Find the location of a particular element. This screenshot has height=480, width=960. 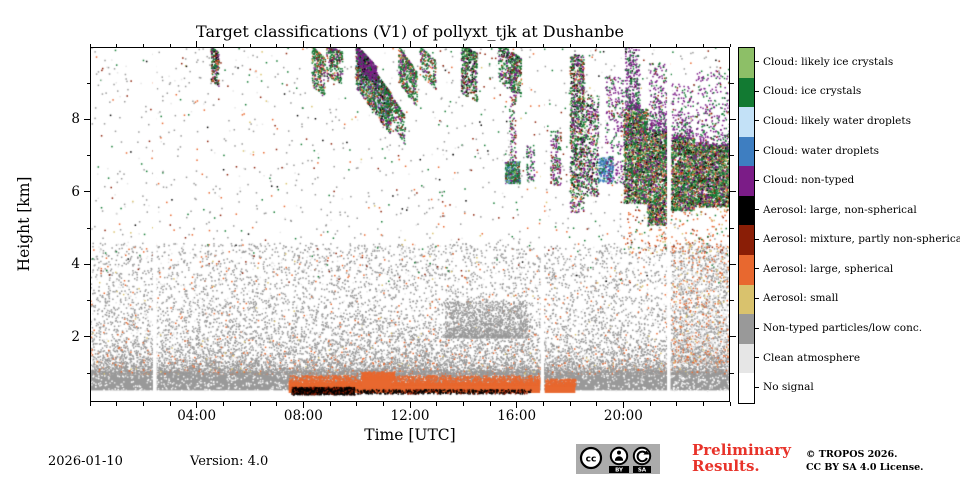

footer-version: Version: 4.0 is located at coordinates (229, 461).